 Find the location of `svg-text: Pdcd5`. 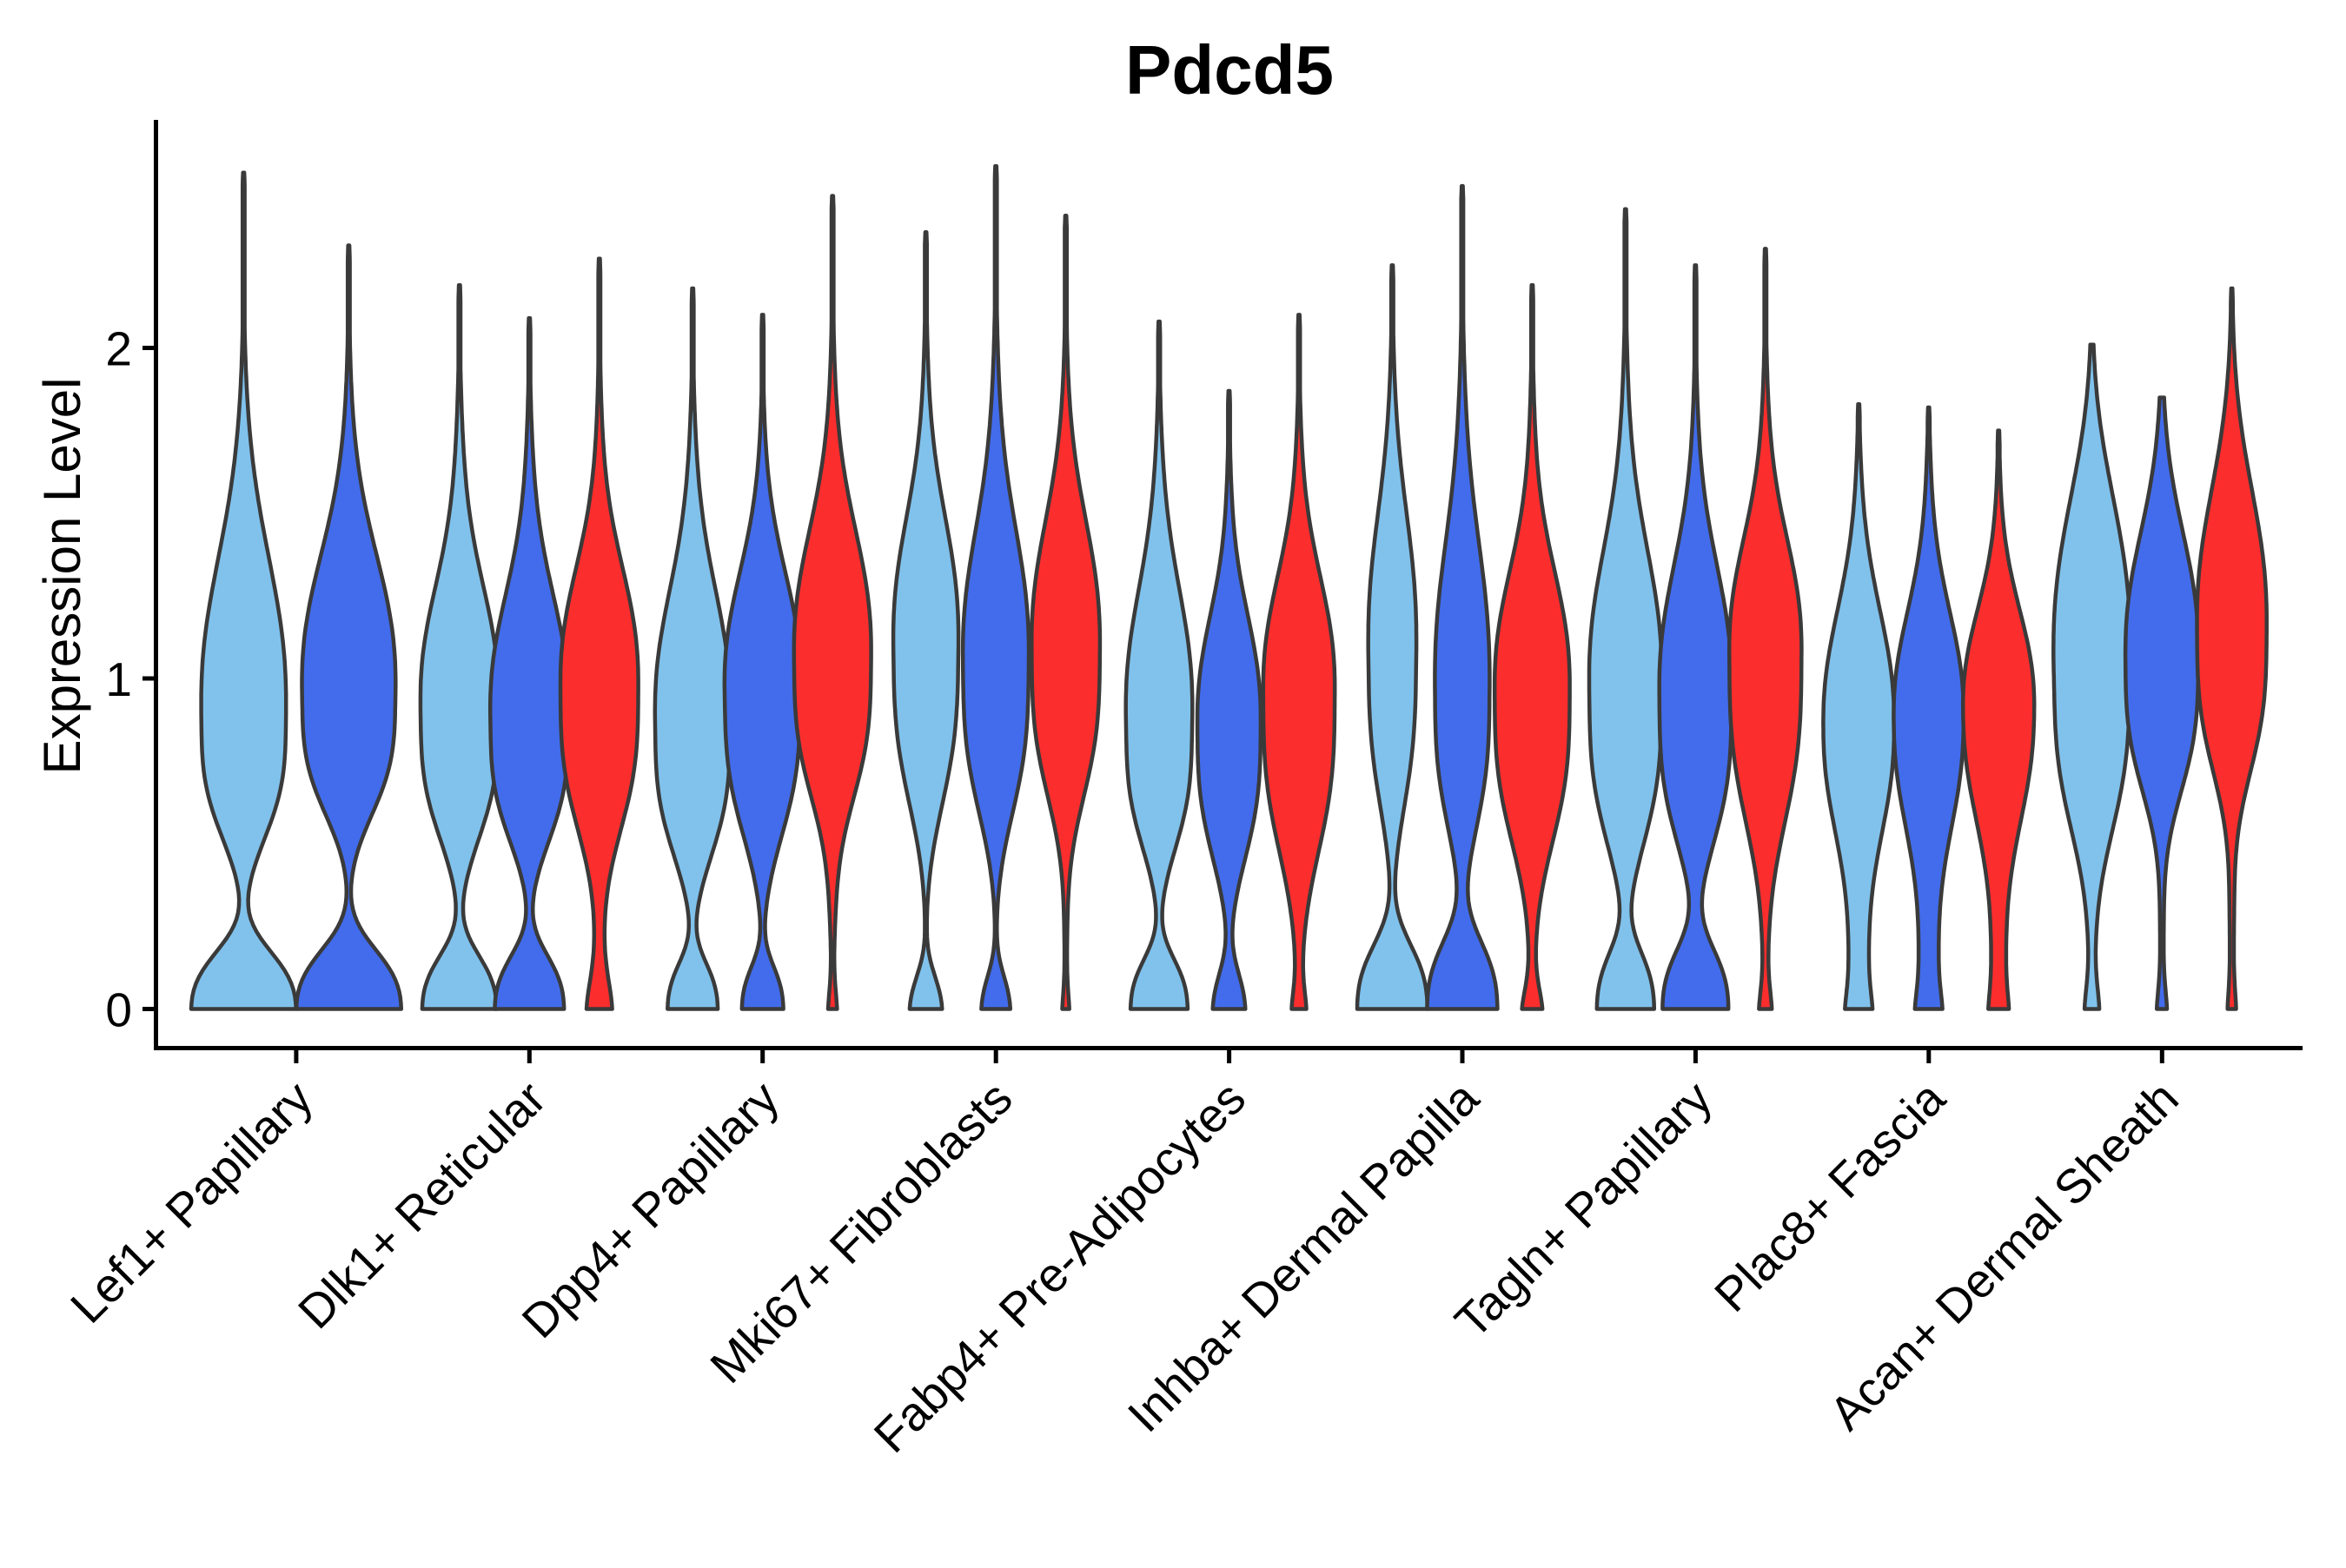

svg-text: Pdcd5 is located at coordinates (1230, 70).